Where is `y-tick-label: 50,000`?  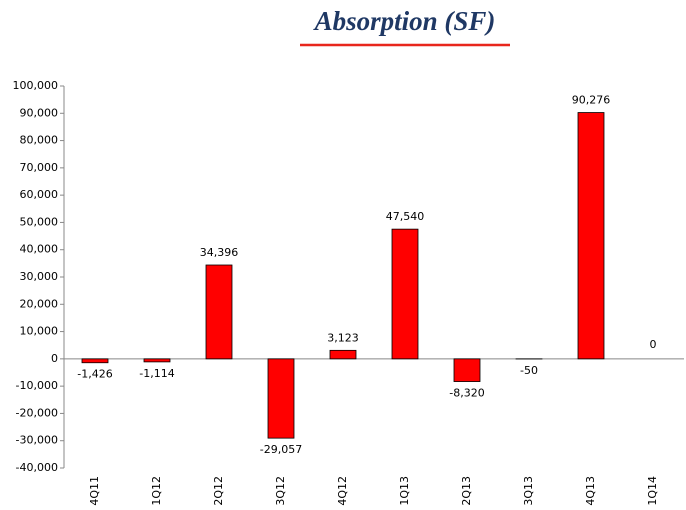 y-tick-label: 50,000 is located at coordinates (39, 221).